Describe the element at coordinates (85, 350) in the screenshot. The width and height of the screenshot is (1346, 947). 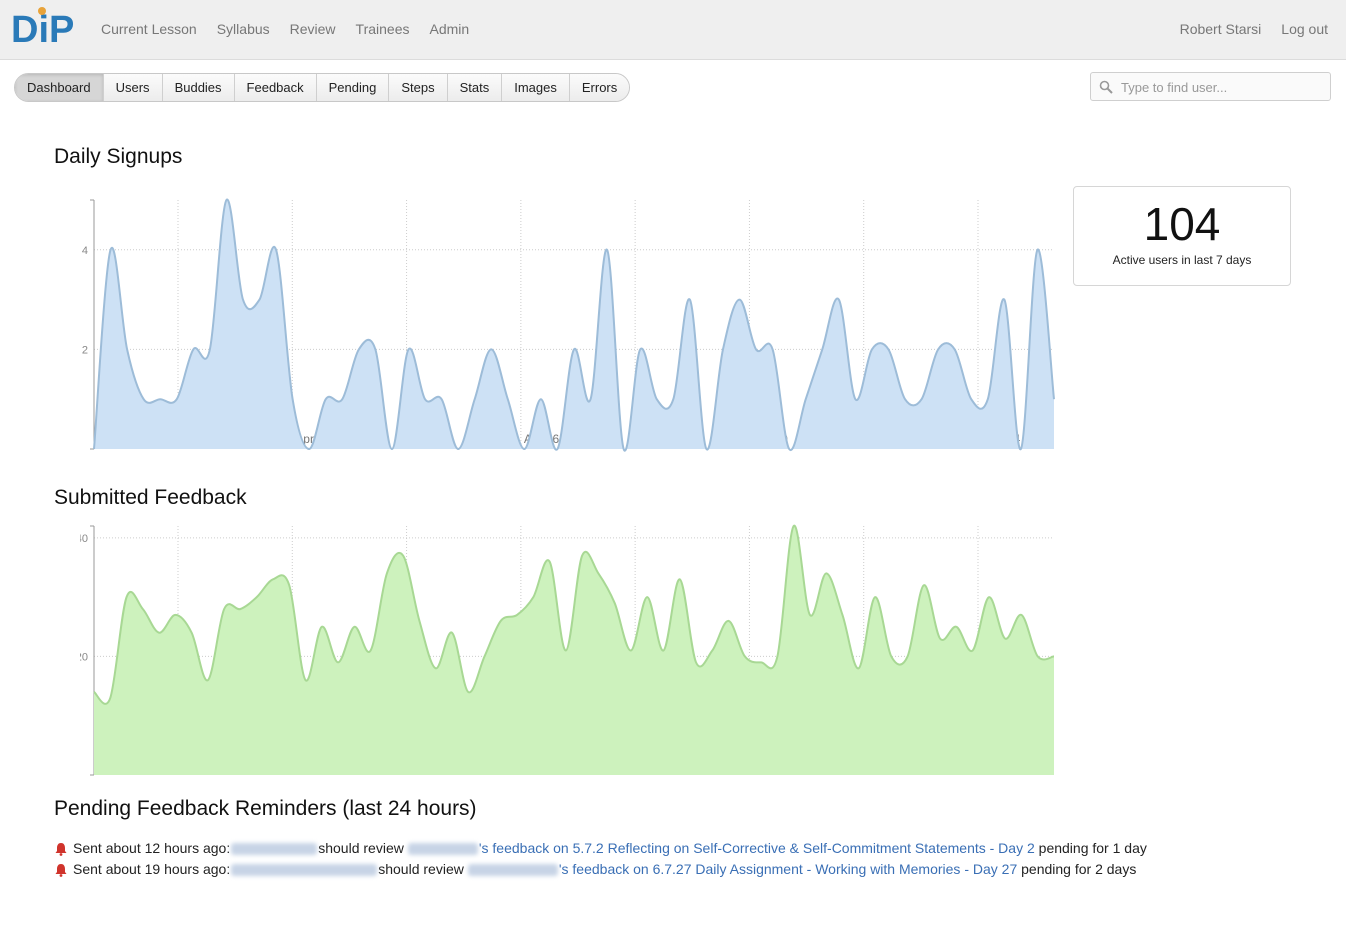
I see `signups-y-tick-label: 2` at that location.